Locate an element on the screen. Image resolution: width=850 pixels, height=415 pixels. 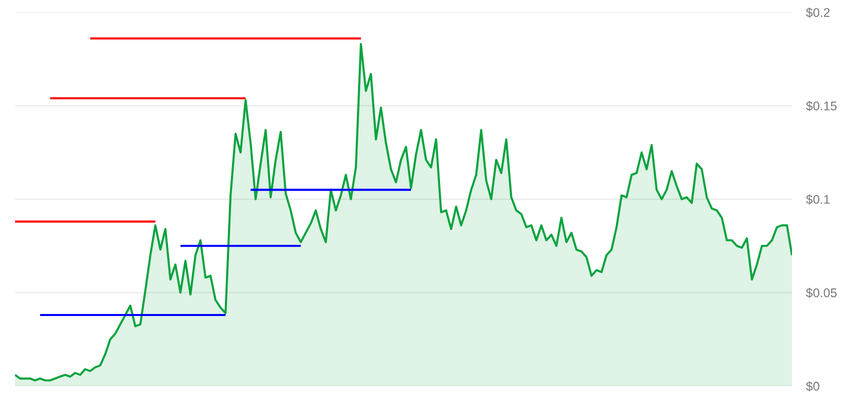
y-tick-label: $0.1 is located at coordinates (818, 199).